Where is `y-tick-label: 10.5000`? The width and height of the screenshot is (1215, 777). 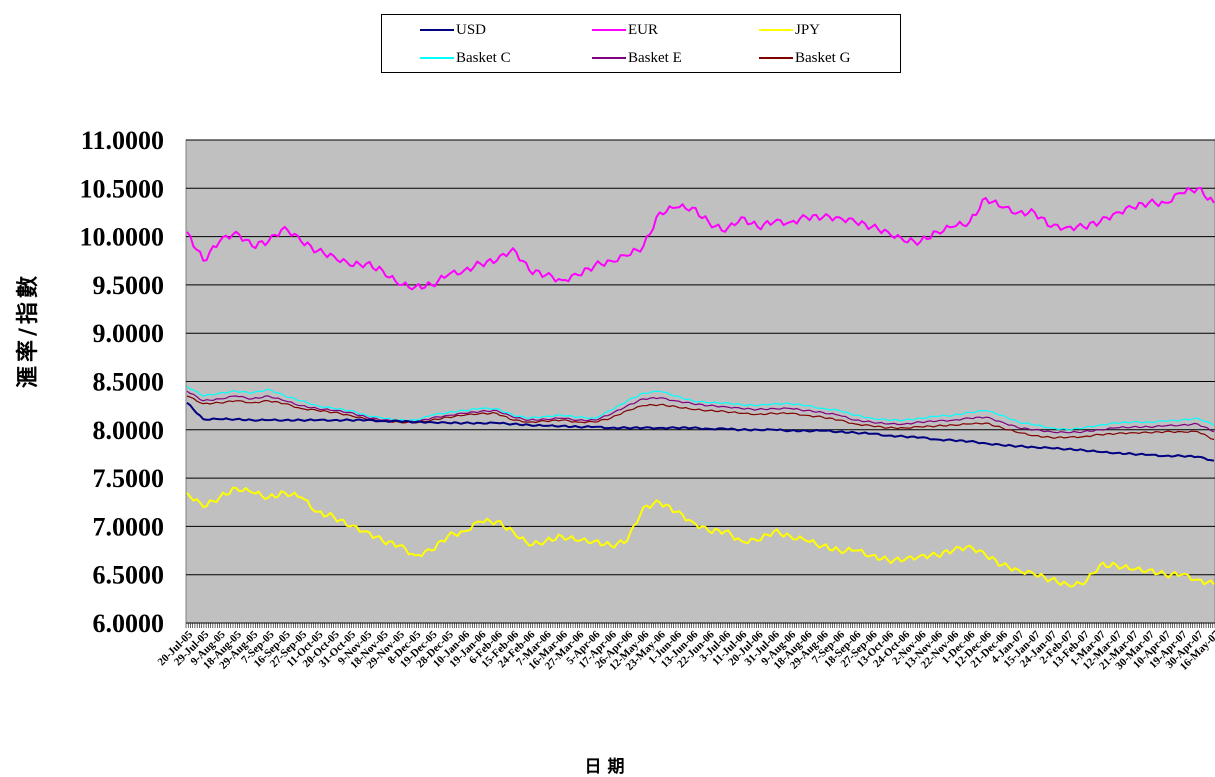
y-tick-label: 10.5000 is located at coordinates (122, 188).